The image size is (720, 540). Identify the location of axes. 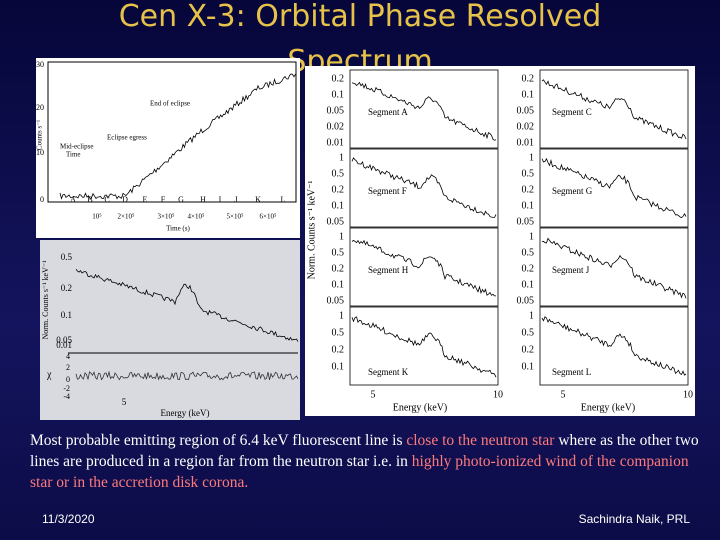
(172, 132).